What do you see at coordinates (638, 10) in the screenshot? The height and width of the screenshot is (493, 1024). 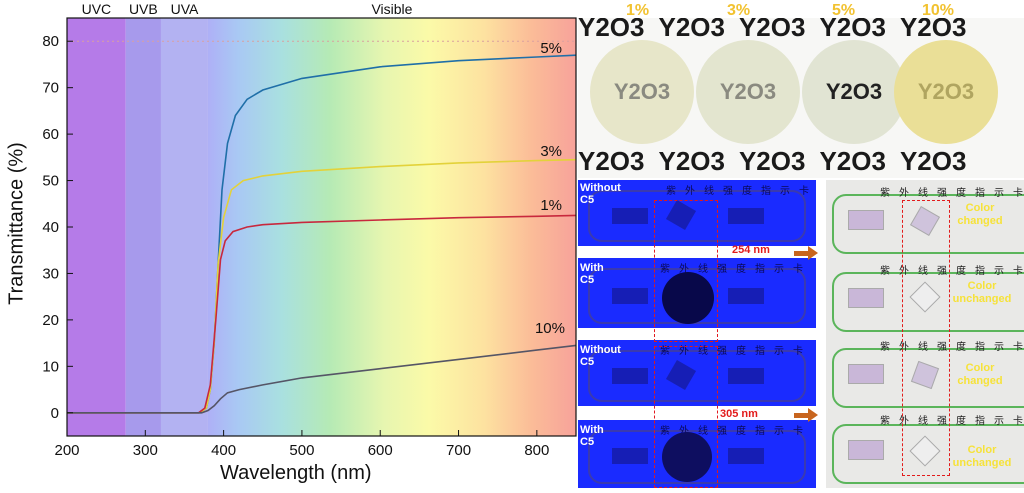 I see `percent-label-1: 1%` at bounding box center [638, 10].